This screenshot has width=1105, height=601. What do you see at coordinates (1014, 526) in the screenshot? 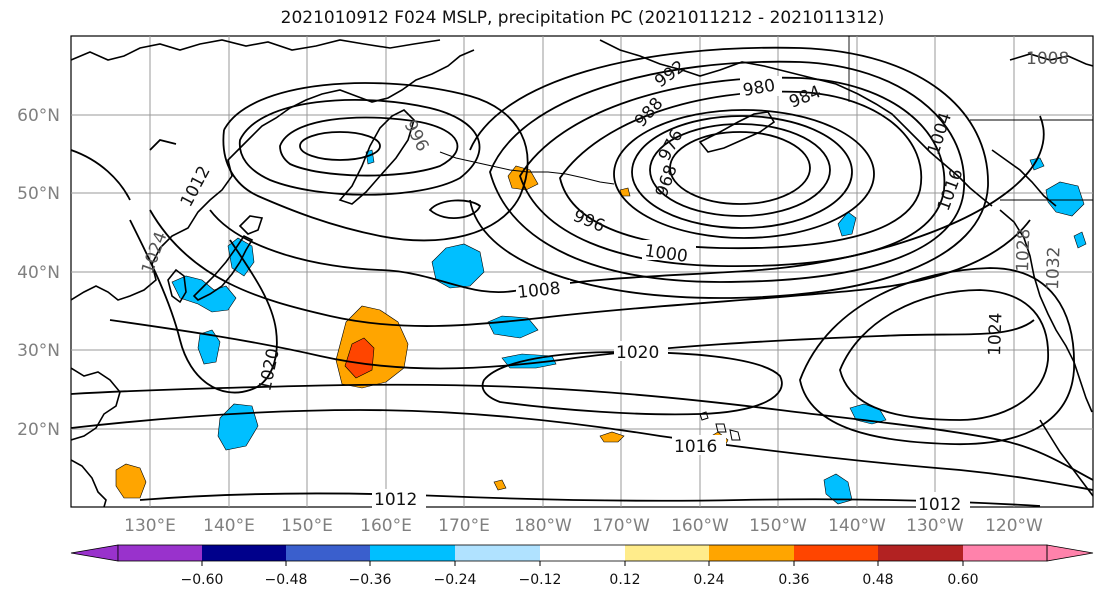
I see `lon-label-120w: 120°W` at bounding box center [1014, 526].